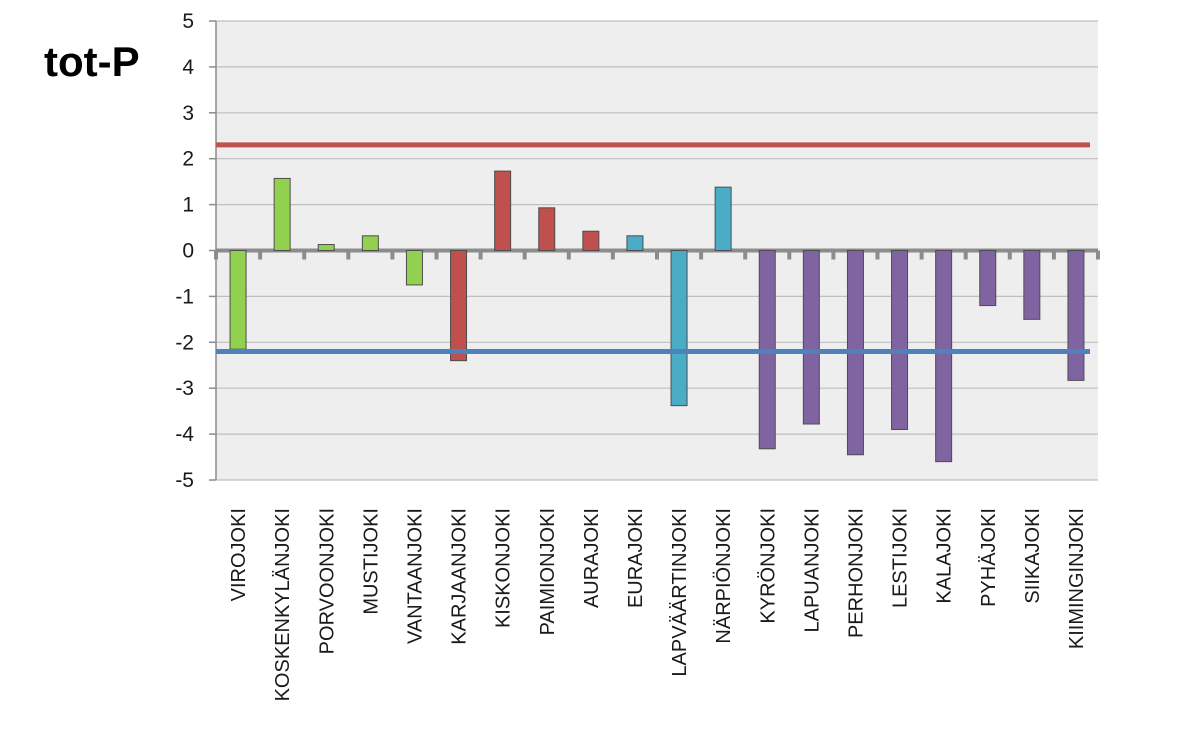  Describe the element at coordinates (188, 251) in the screenshot. I see `y-tick-label: 0` at that location.